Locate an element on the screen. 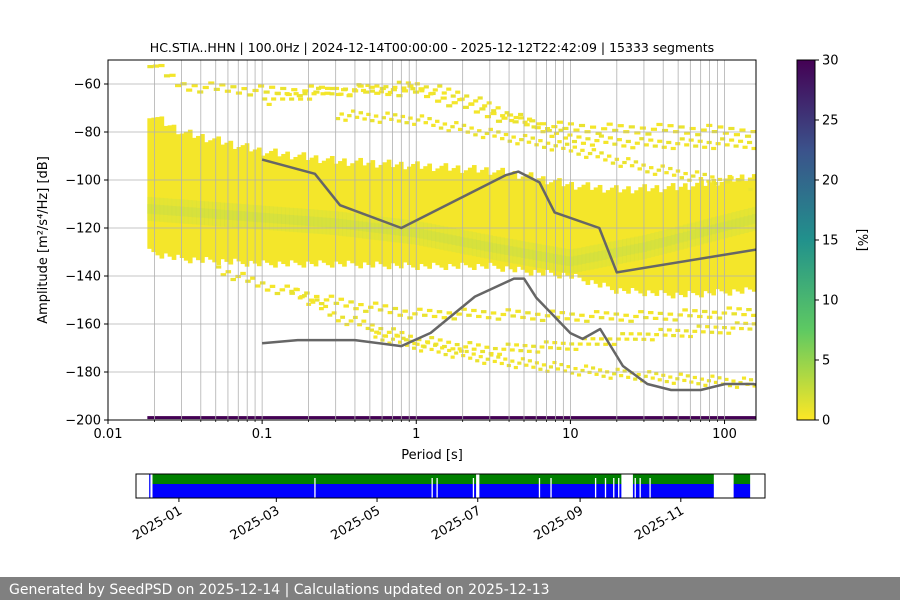 The width and height of the screenshot is (900, 600). x-axis-label: Period [s] is located at coordinates (432, 455).